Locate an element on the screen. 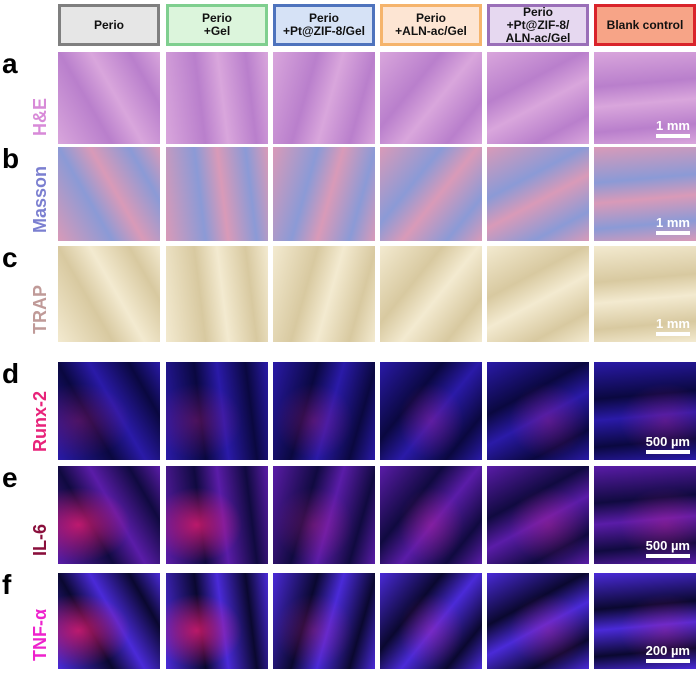  micrograph: 200 µm is located at coordinates (645, 621).